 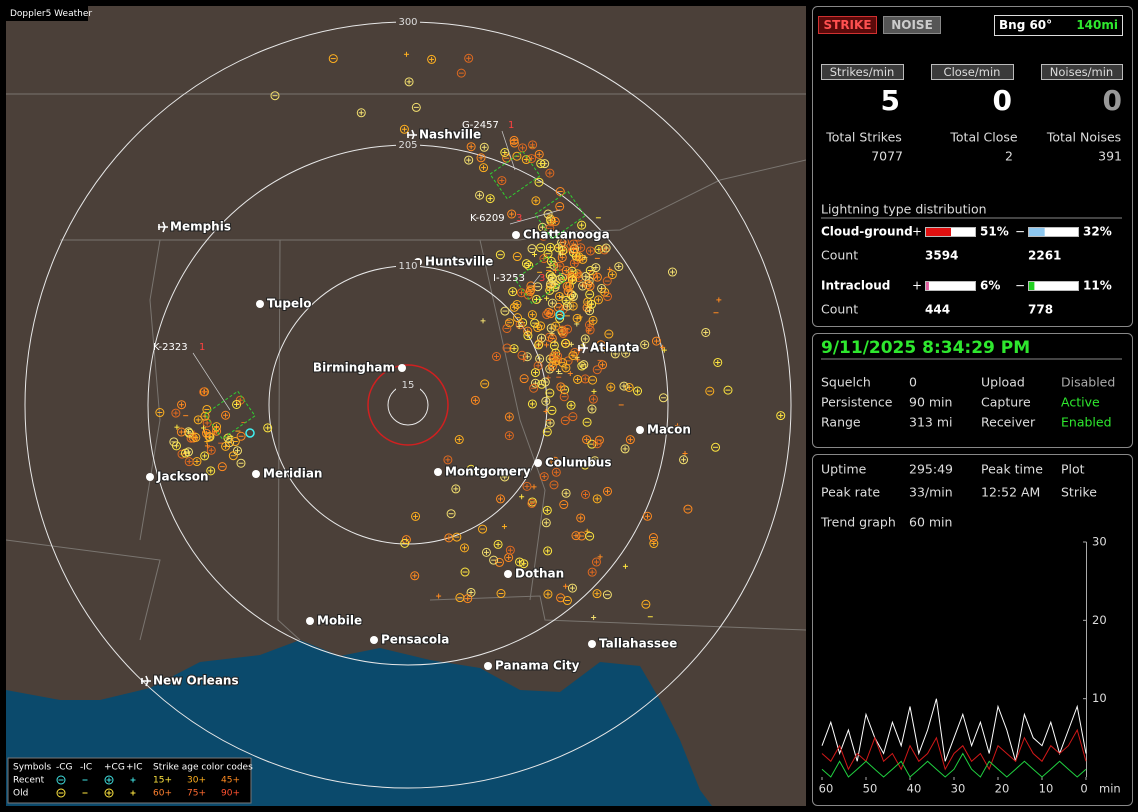 I want to click on map-title: Doppler5 Weather, so click(x=51, y=14).